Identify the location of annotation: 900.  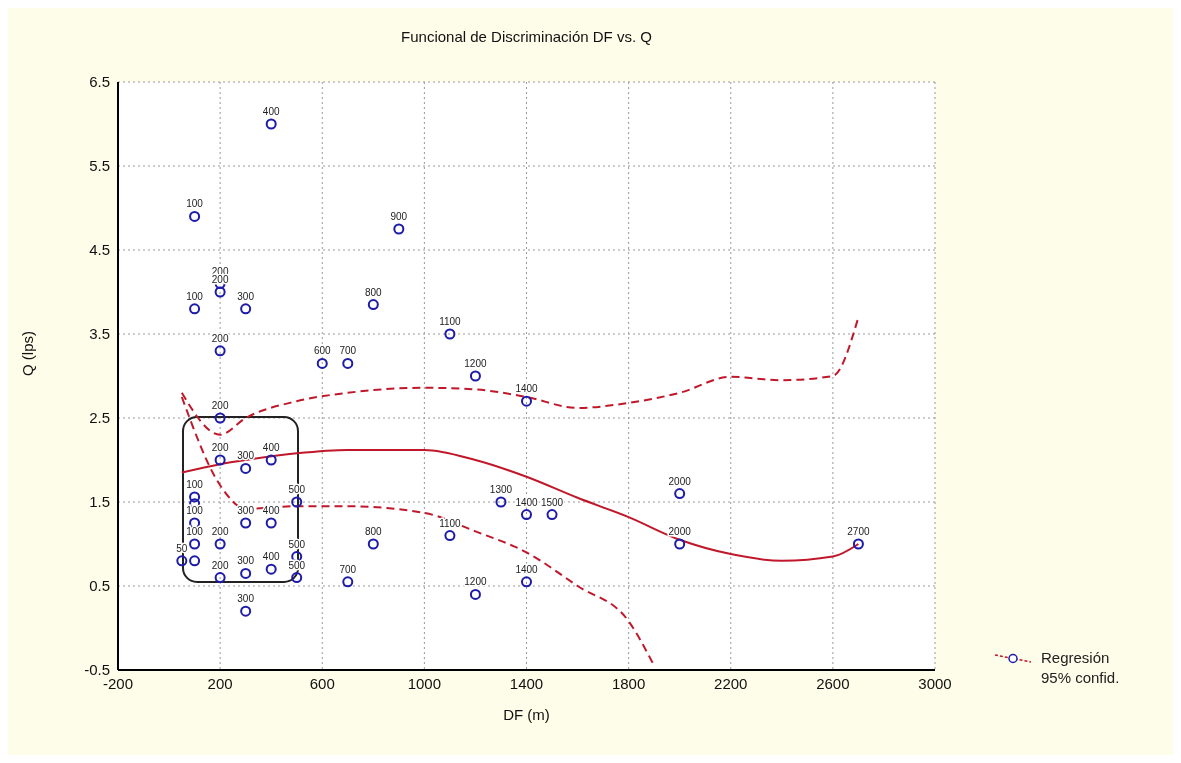
(399, 216).